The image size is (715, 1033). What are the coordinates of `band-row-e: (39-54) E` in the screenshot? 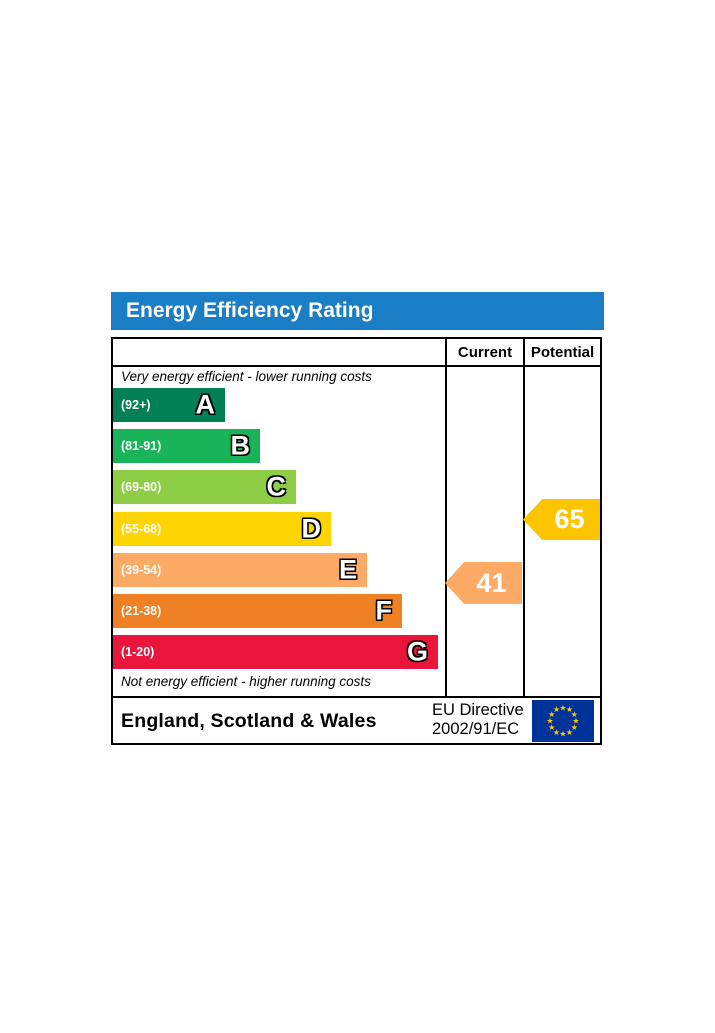 It's located at (240, 570).